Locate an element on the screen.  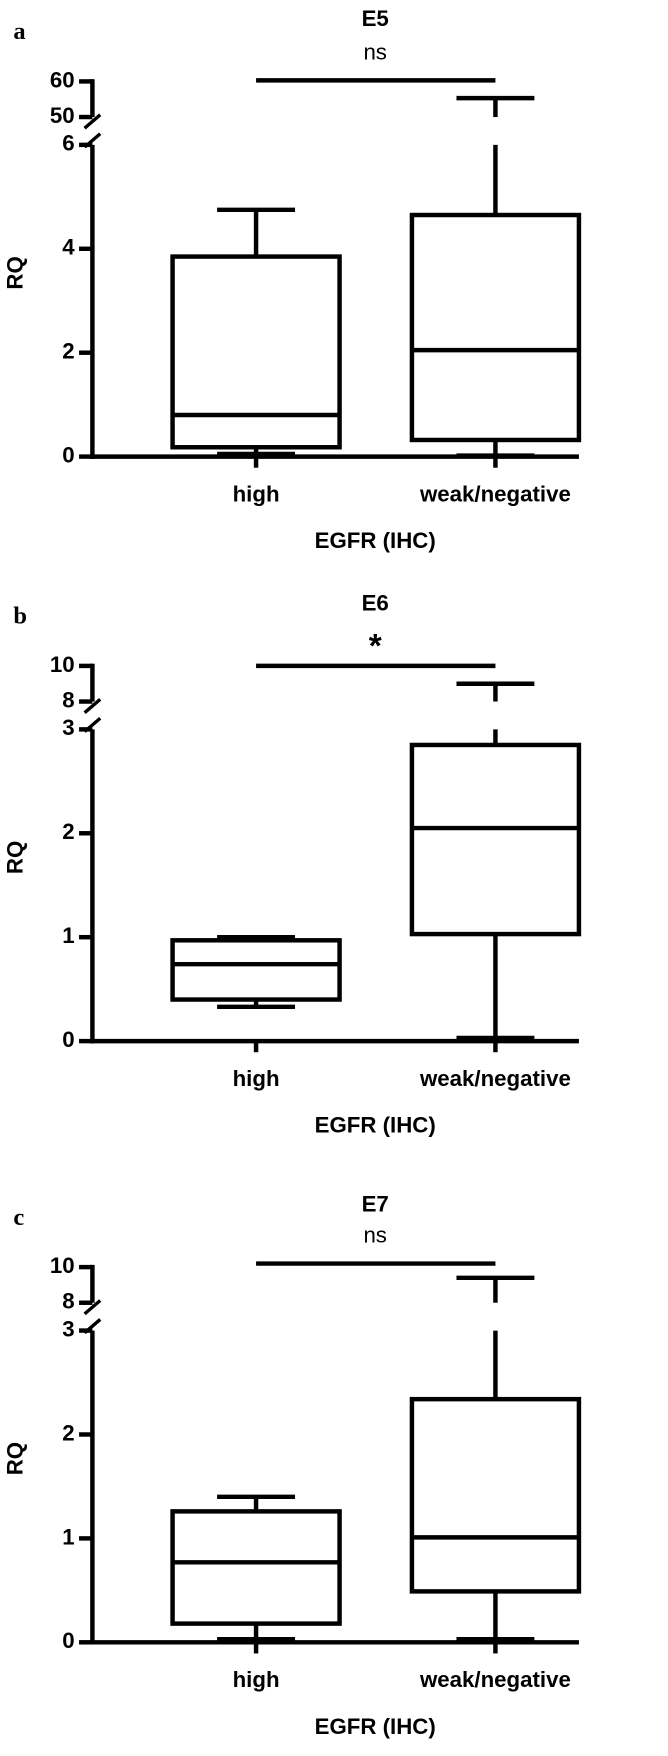
y-tick-label: 60 is located at coordinates (62, 79).